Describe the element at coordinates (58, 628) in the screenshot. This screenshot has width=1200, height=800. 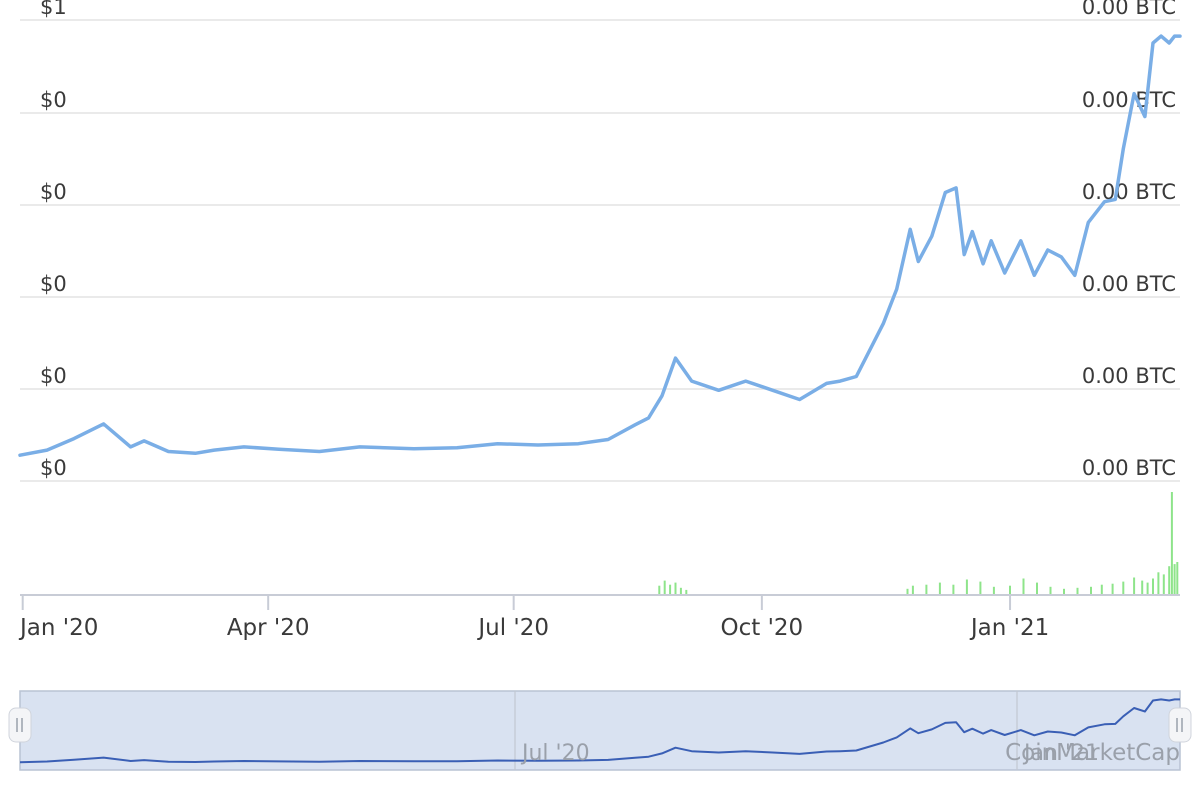
I see `x-tick-label: Jan '20` at that location.